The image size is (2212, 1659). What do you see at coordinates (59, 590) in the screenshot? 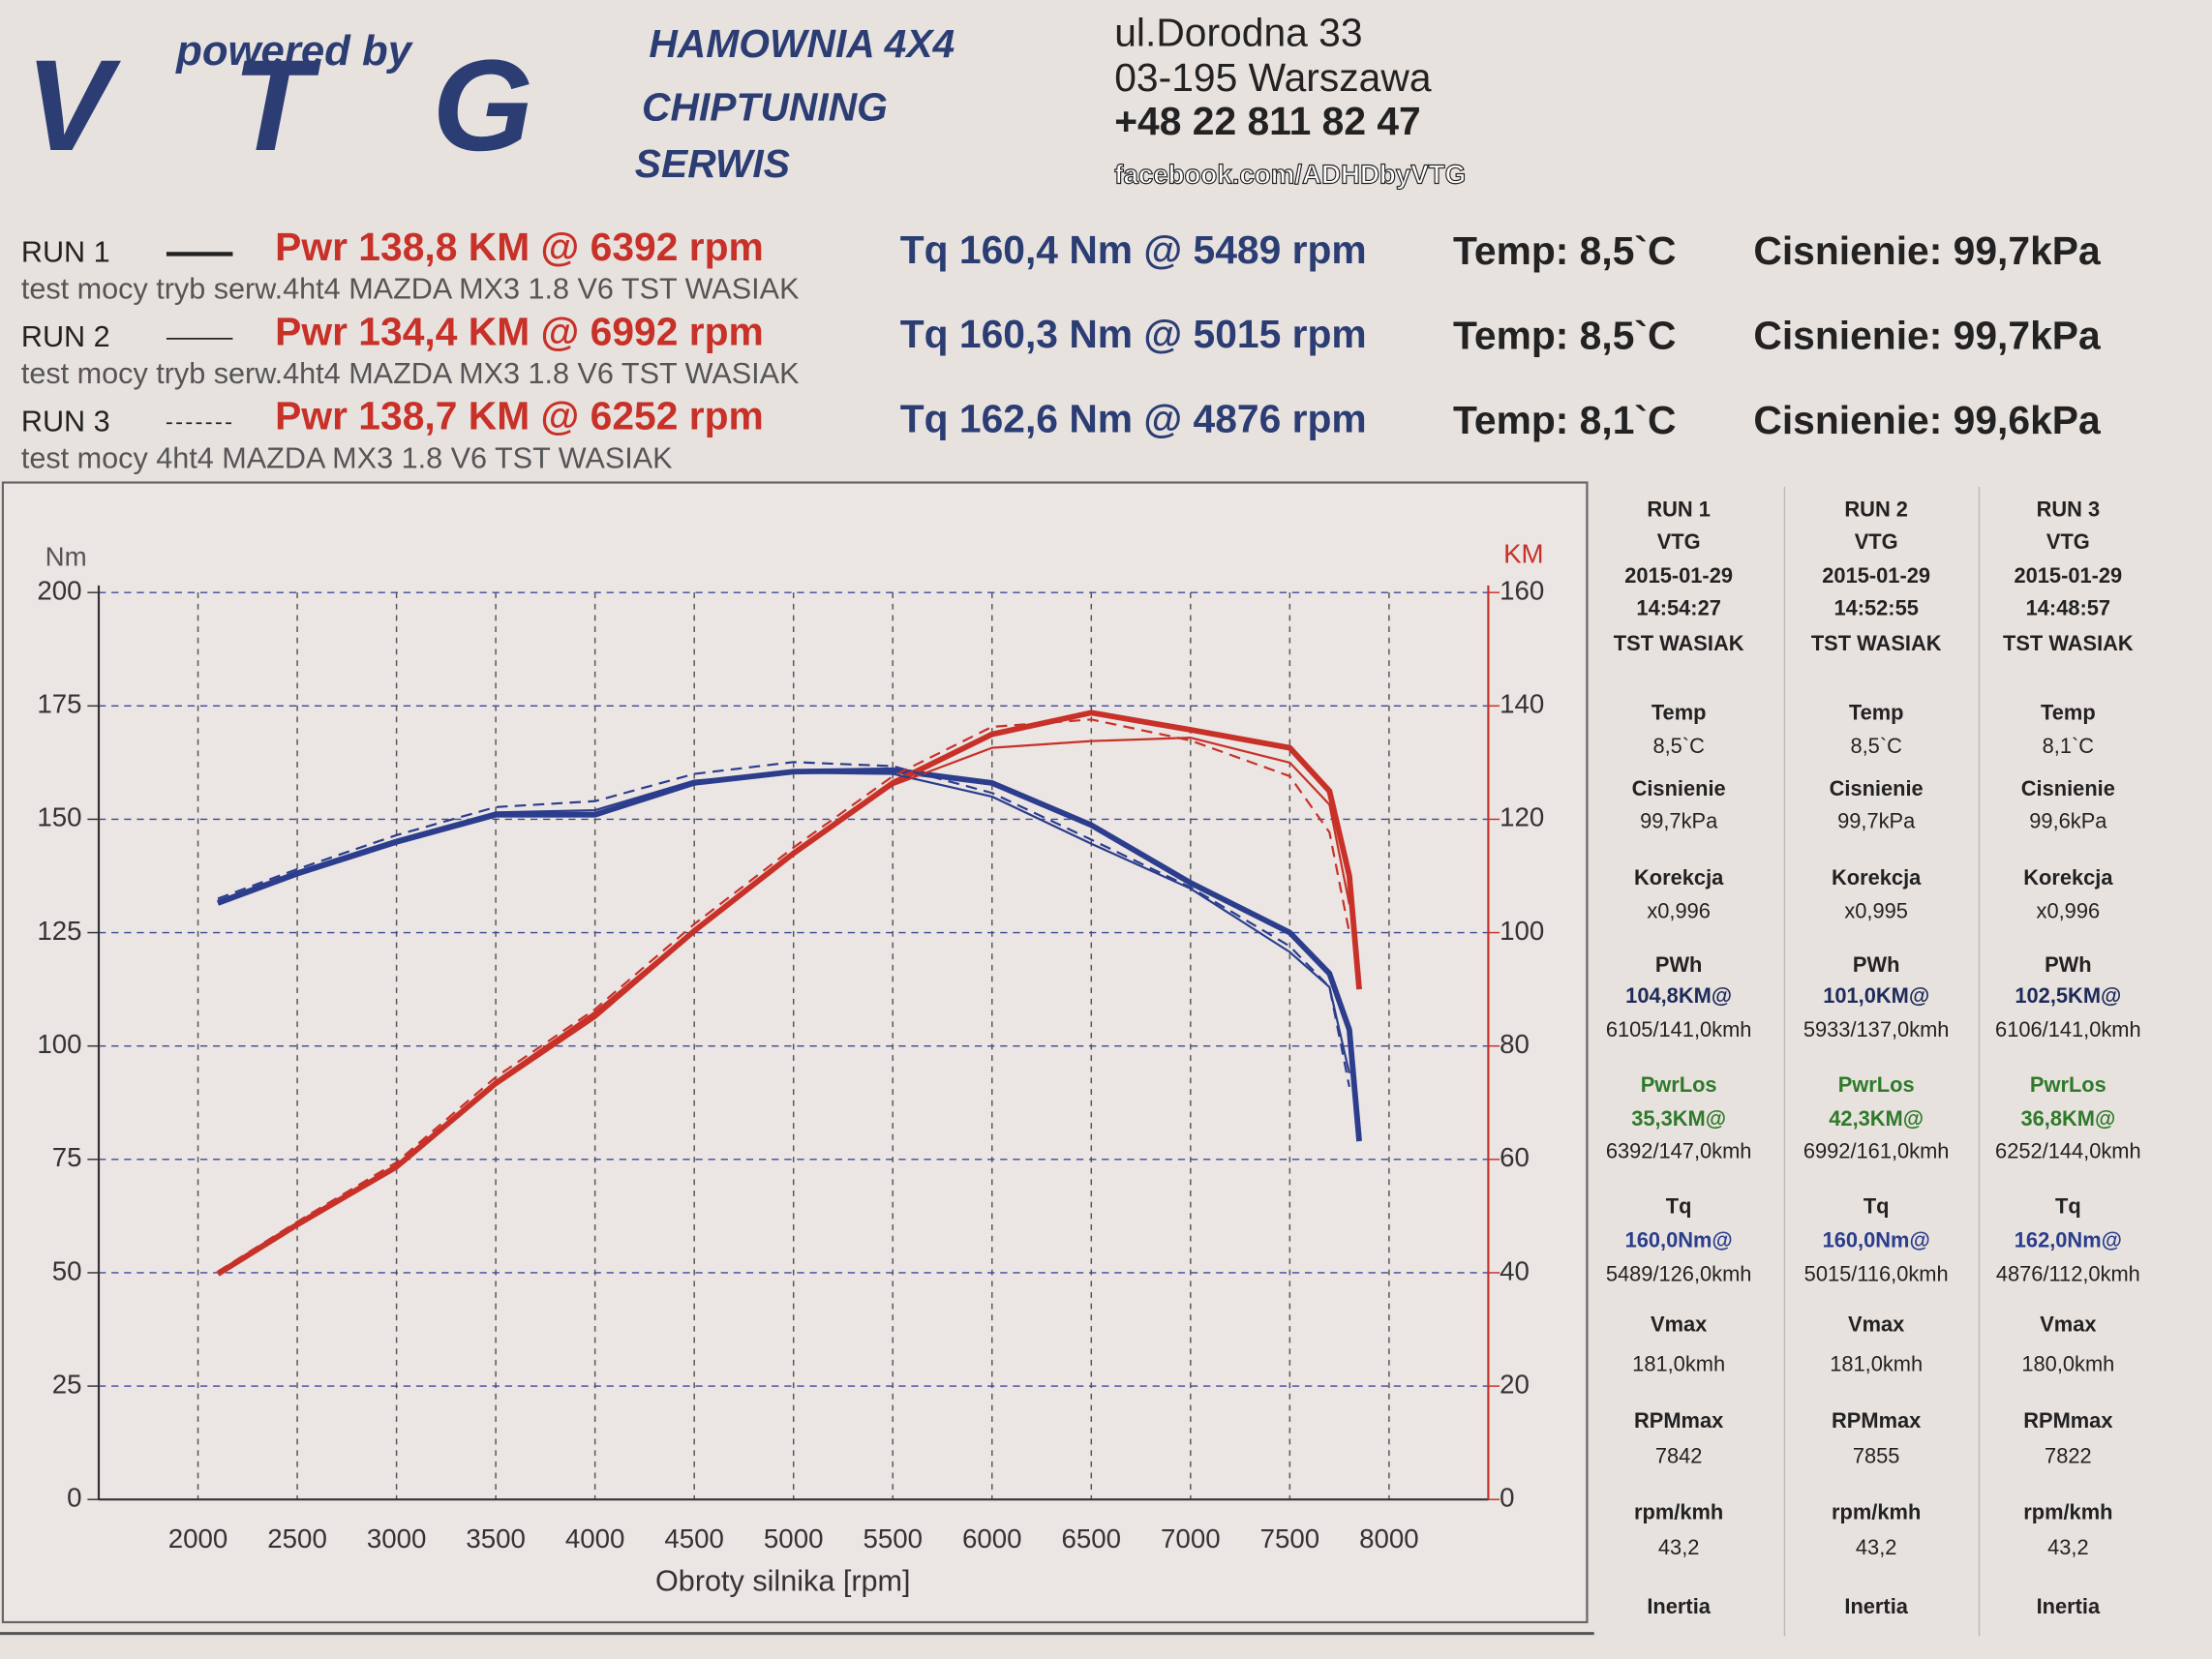
I see `y-tick-label: 200` at bounding box center [59, 590].